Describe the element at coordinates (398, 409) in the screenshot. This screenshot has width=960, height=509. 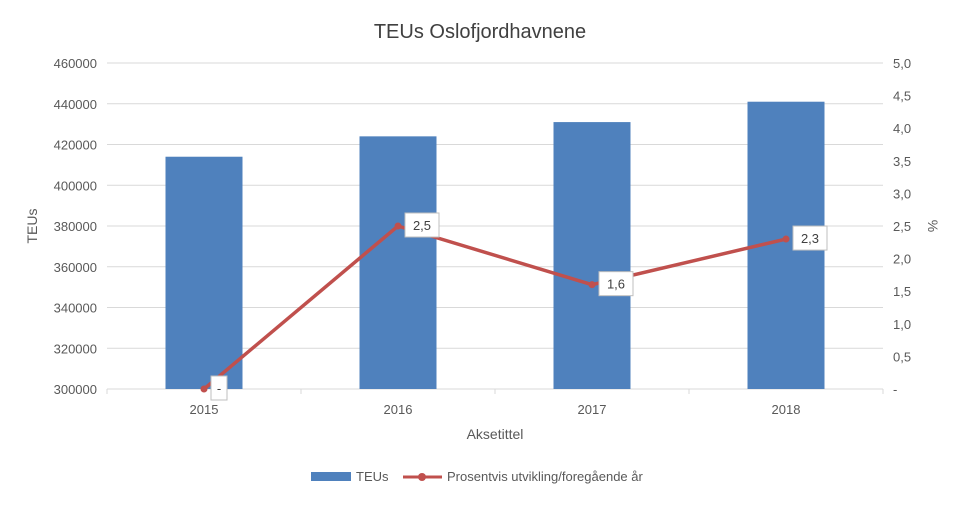
I see `x-tick-label: 2016` at that location.